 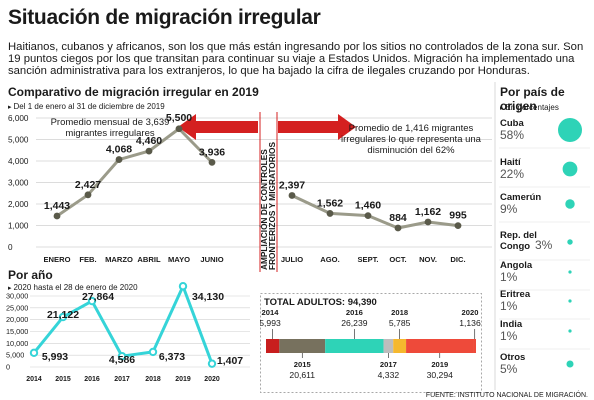 What do you see at coordinates (164, 17) in the screenshot?
I see `page-title: Situación de migración irregular` at bounding box center [164, 17].